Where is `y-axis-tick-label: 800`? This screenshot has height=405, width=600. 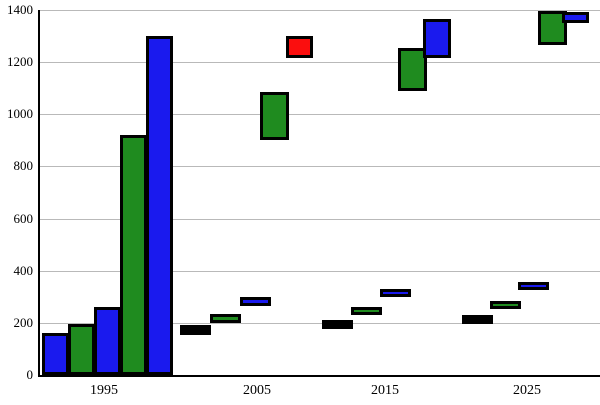 y-axis-tick-label: 800 is located at coordinates (23, 166).